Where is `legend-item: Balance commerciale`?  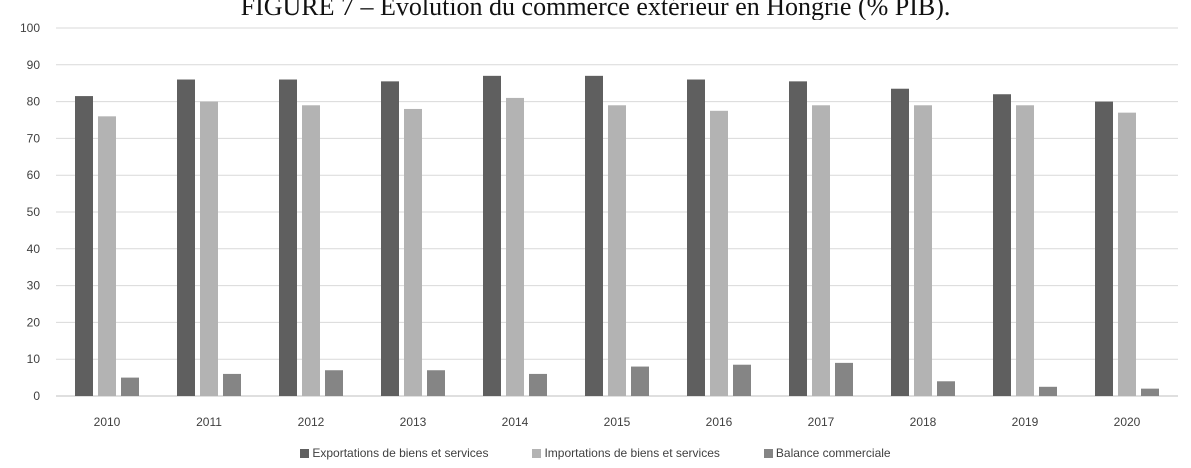
legend-item: Balance commerciale is located at coordinates (827, 453).